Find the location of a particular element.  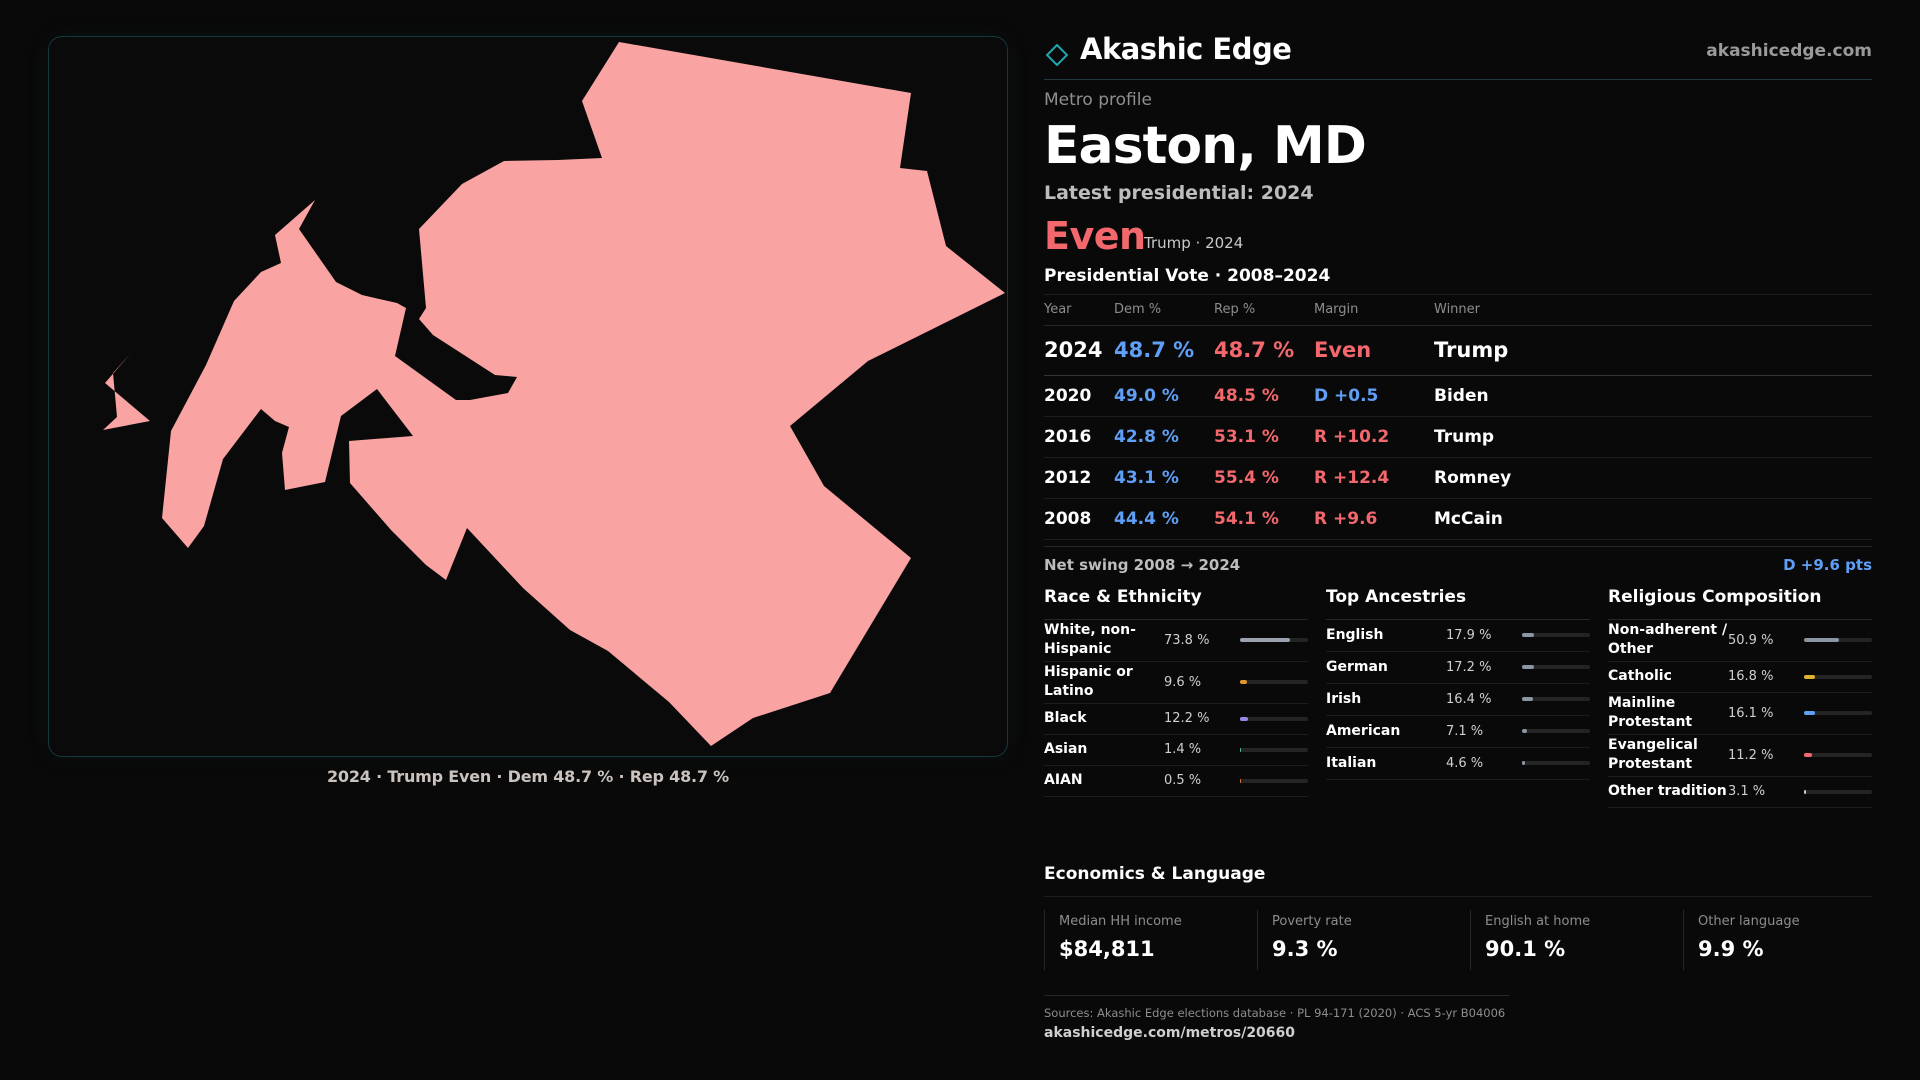

demographic-row: Evangelical Protestant 11.2 % is located at coordinates (1740, 756).